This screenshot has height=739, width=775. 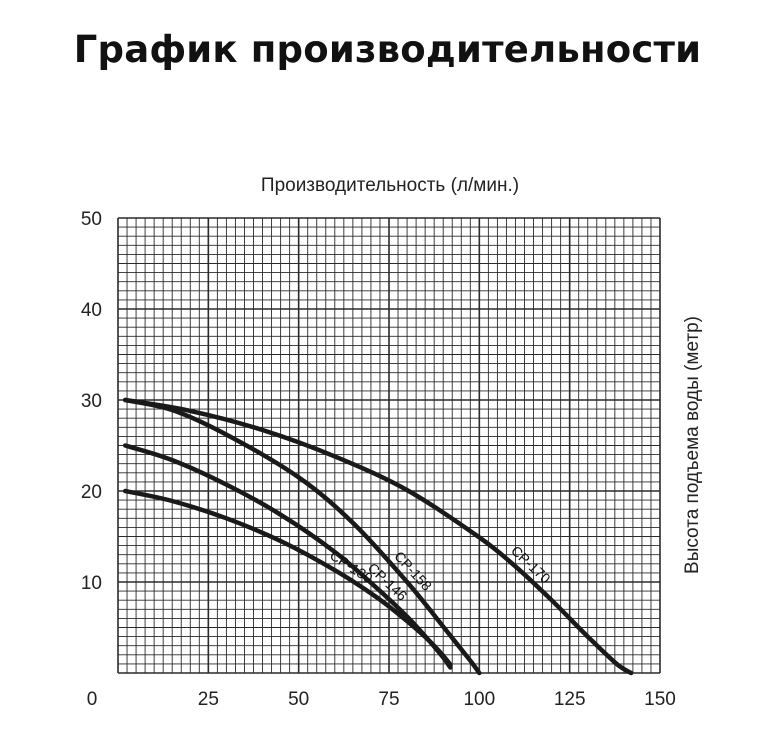 I want to click on y-axis-title: Высота подъема воды (метр), so click(x=692, y=445).